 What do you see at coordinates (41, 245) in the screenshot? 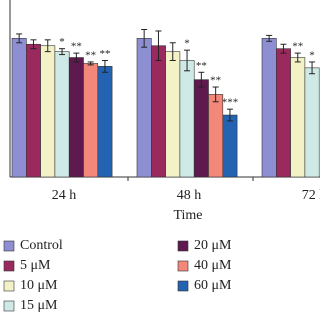
I see `legend-label: Control` at bounding box center [41, 245].